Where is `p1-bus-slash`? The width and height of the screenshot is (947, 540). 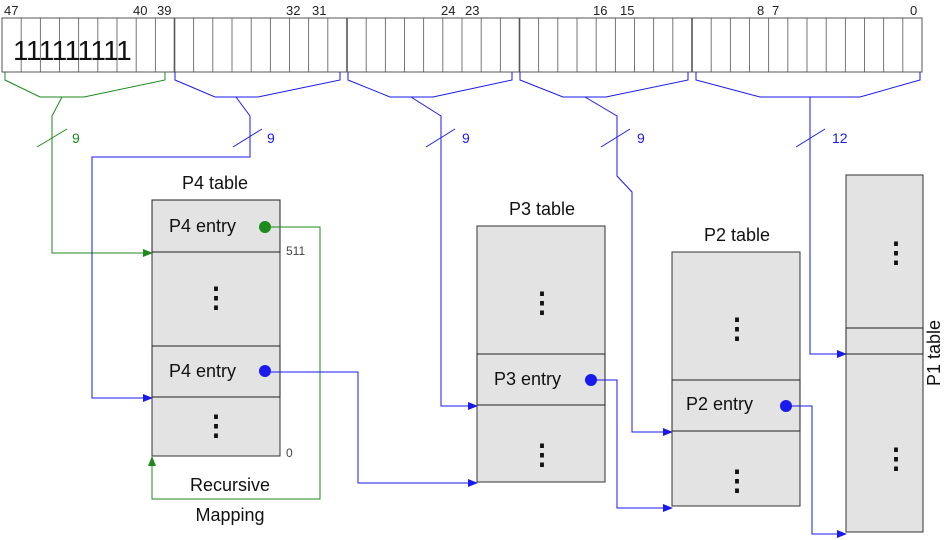 p1-bus-slash is located at coordinates (810, 138).